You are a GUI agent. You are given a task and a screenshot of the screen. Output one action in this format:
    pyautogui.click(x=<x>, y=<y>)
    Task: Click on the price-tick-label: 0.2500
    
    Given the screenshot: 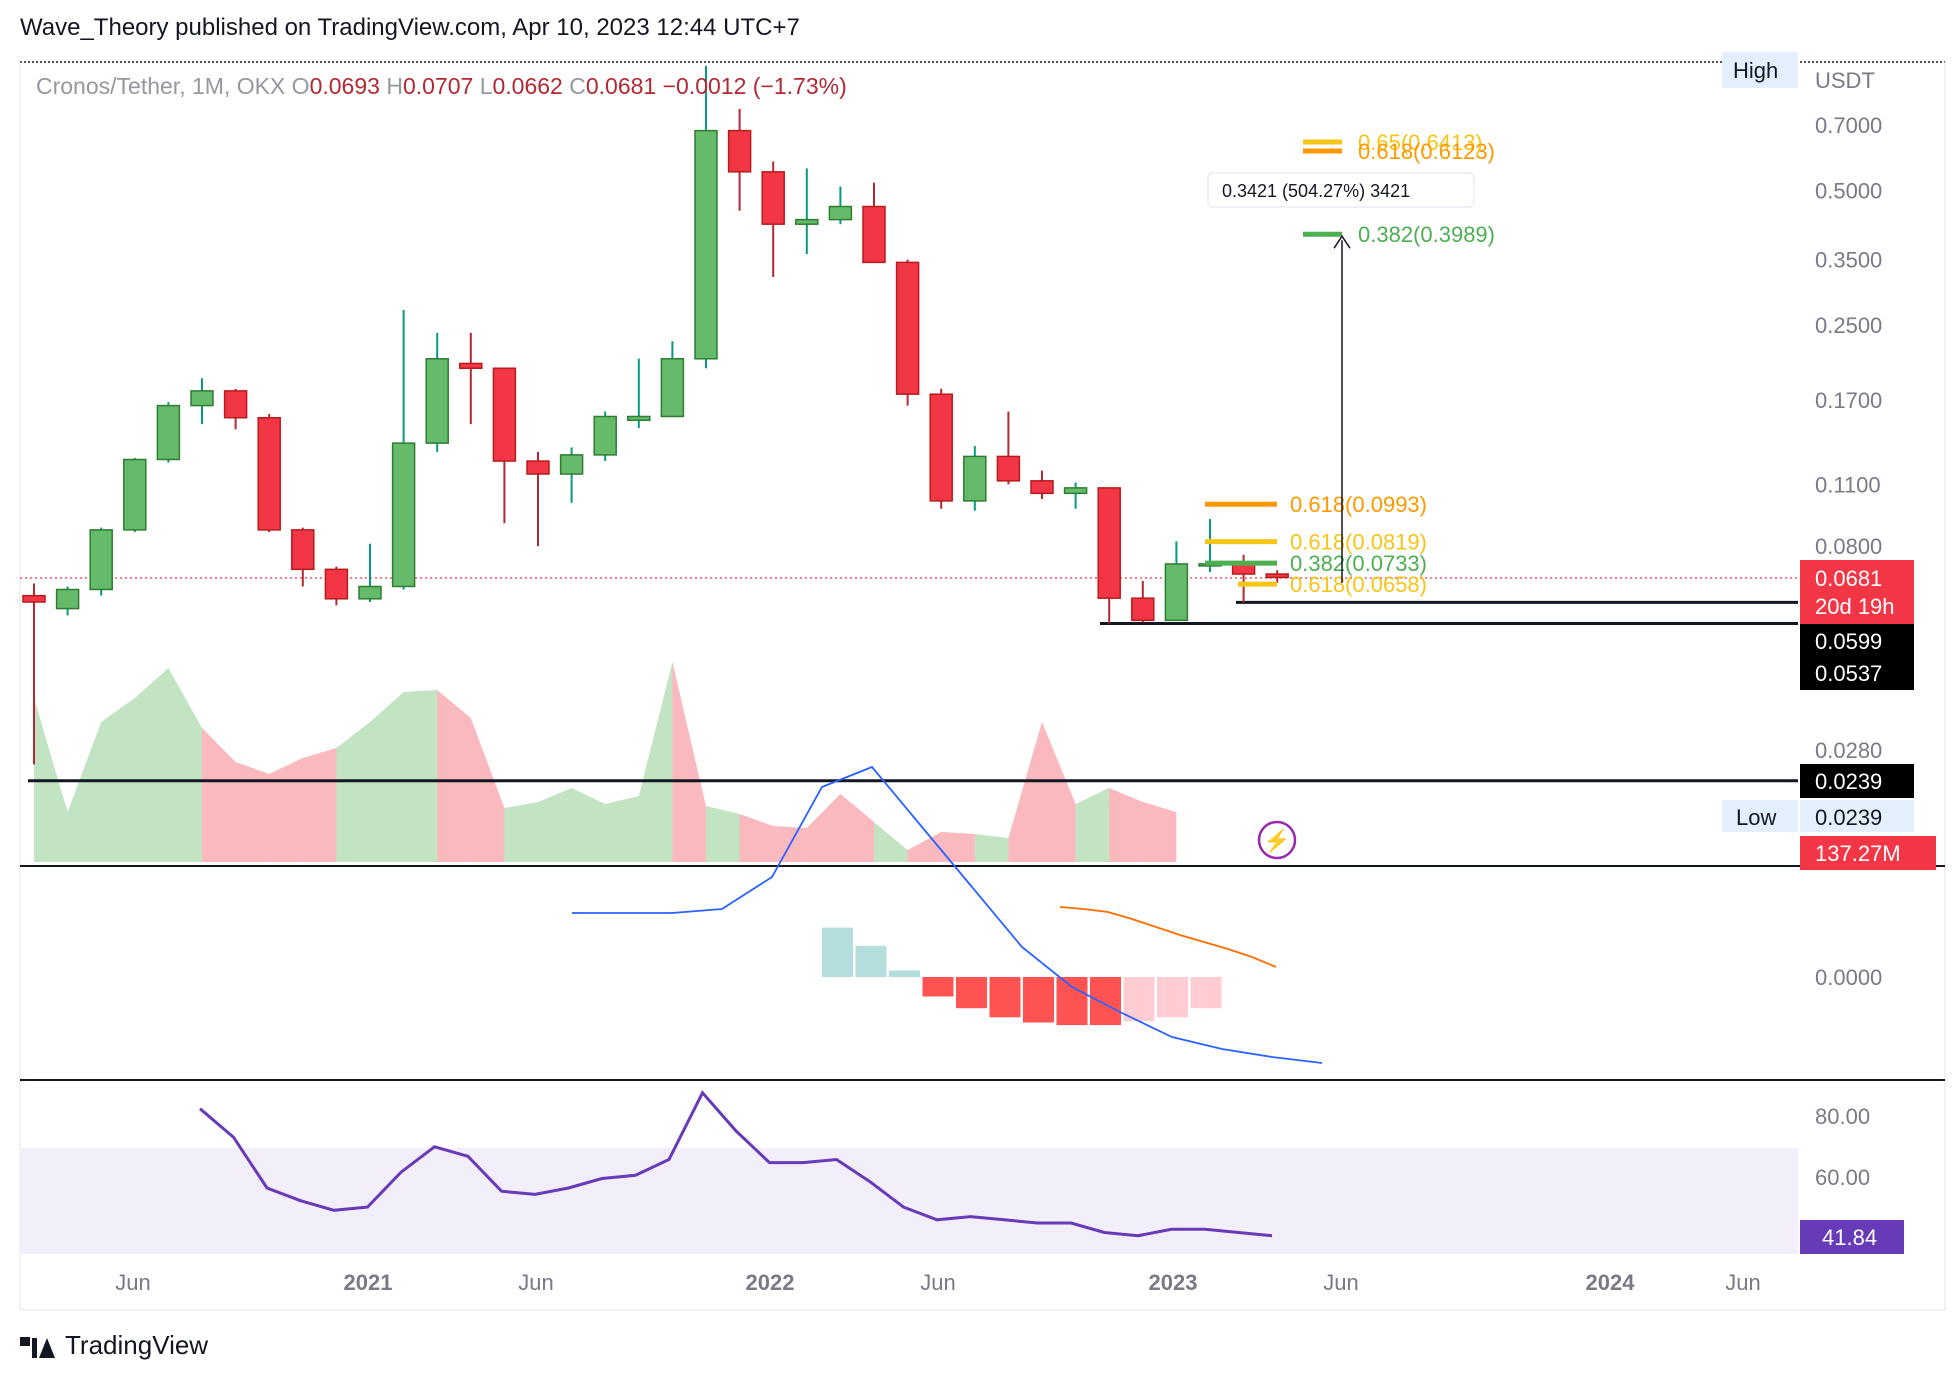 What is the action you would take?
    pyautogui.click(x=1848, y=325)
    